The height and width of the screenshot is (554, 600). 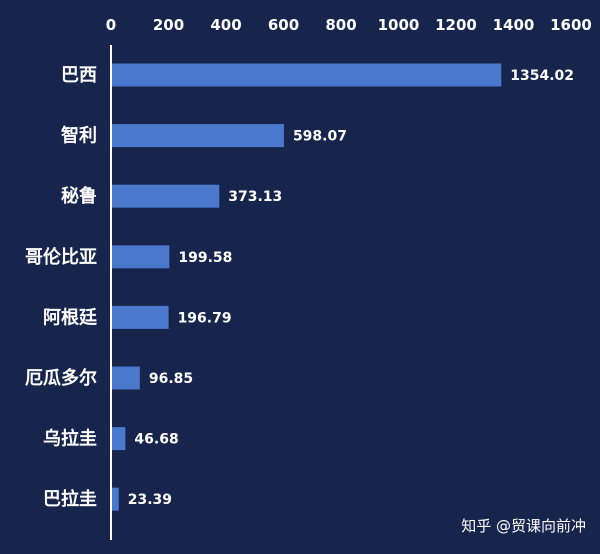 I want to click on x-tick-label: 1000, so click(x=399, y=25).